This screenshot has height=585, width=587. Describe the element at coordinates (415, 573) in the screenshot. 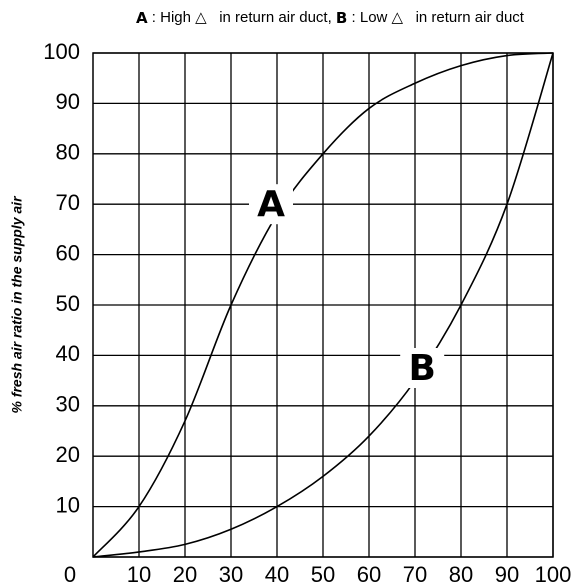

I see `x-tick-label: 70` at that location.